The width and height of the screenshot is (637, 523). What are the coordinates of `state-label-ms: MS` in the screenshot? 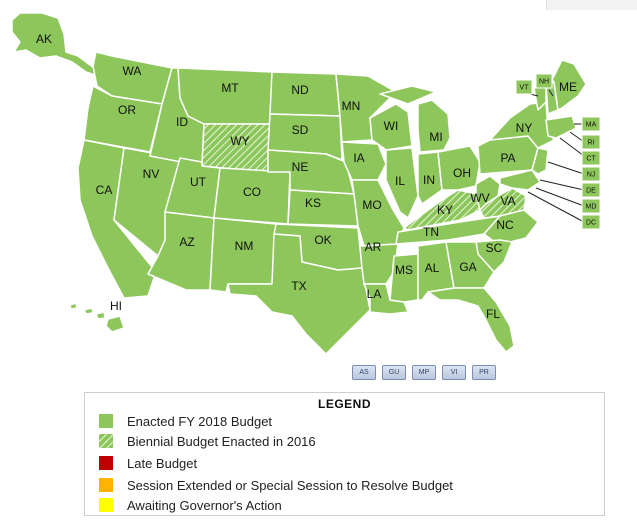 It's located at (404, 270).